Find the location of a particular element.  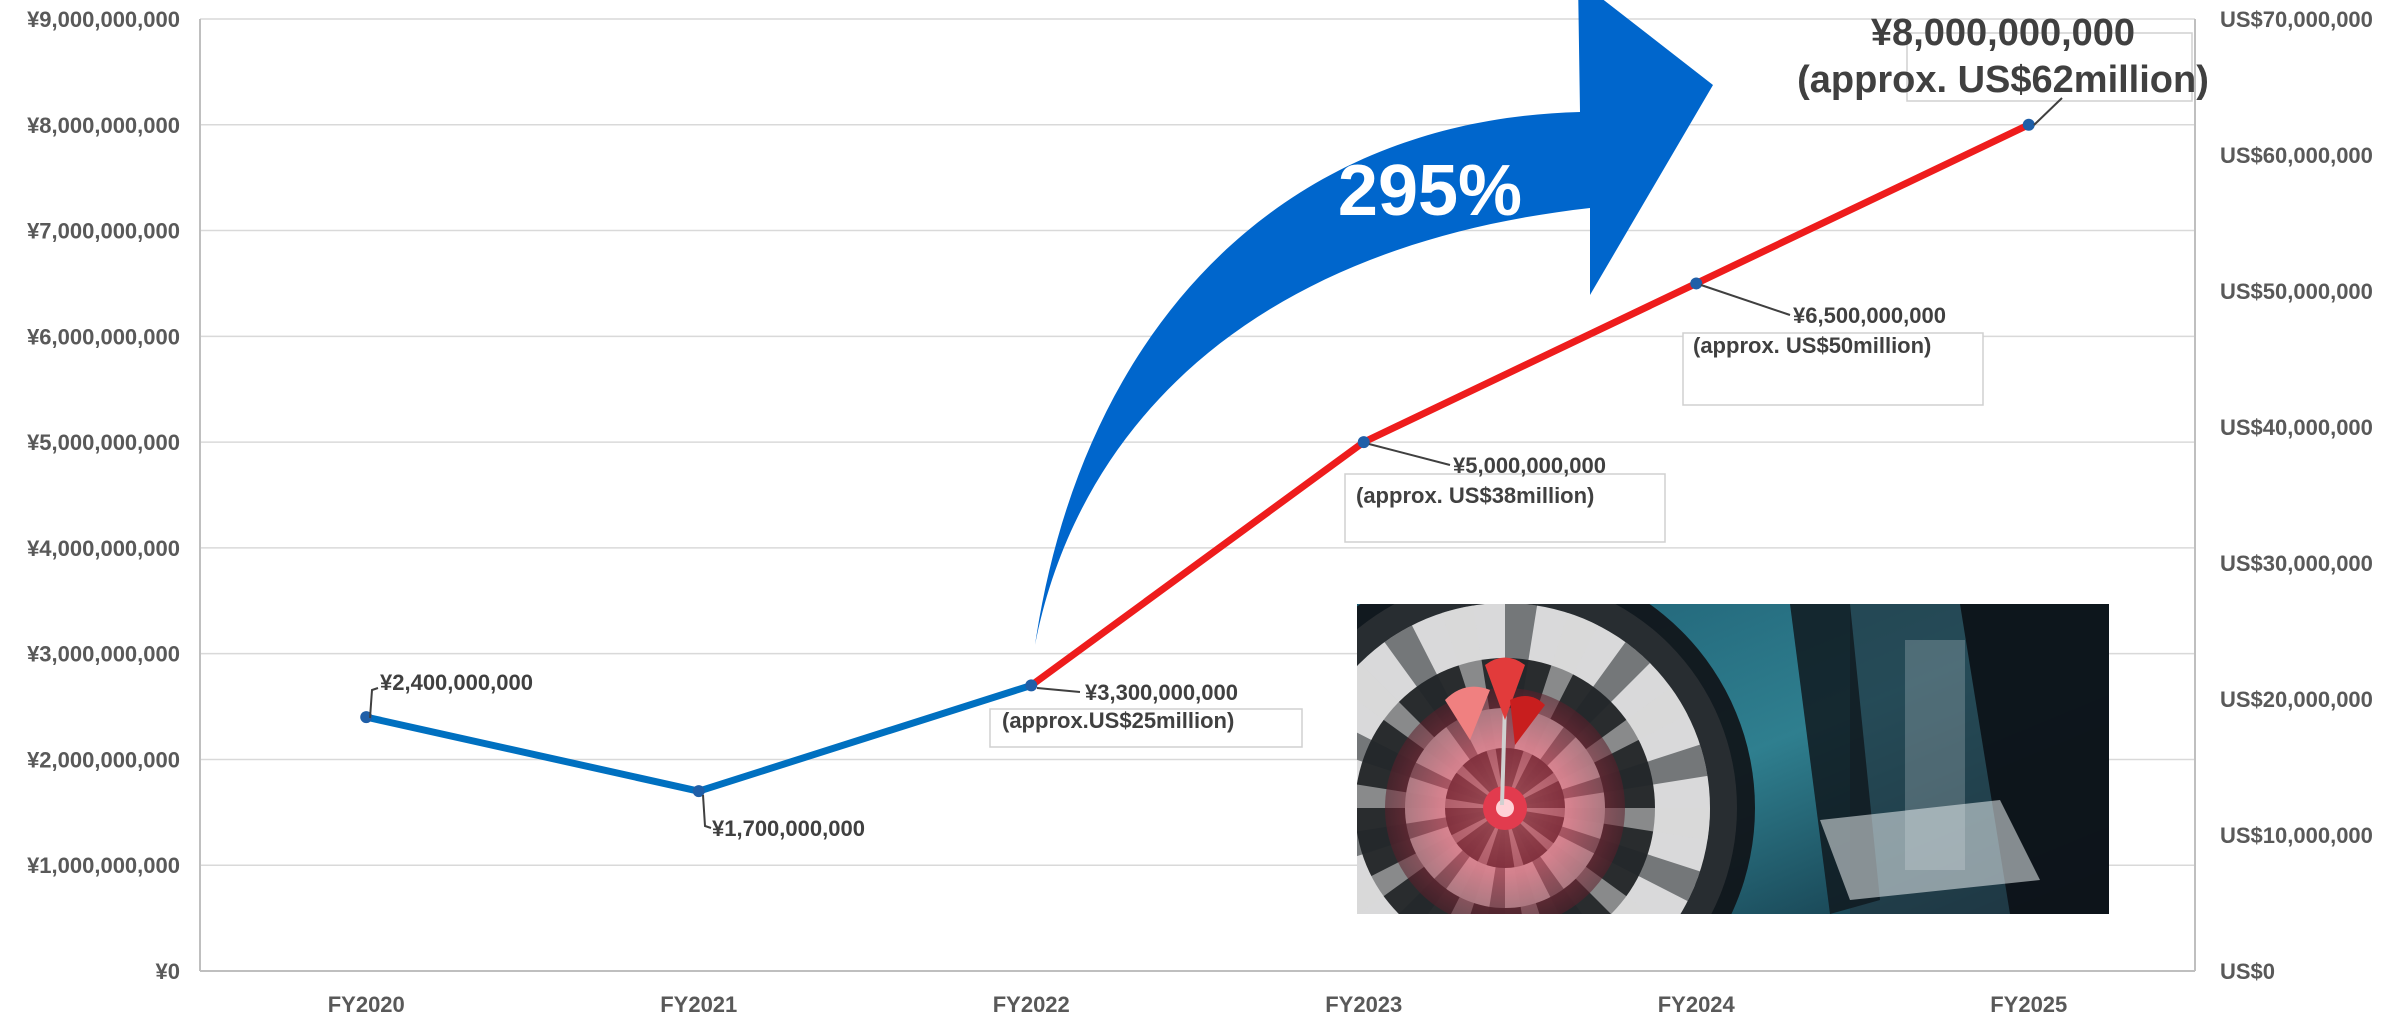

growth-percent-label: 295% is located at coordinates (1430, 191).